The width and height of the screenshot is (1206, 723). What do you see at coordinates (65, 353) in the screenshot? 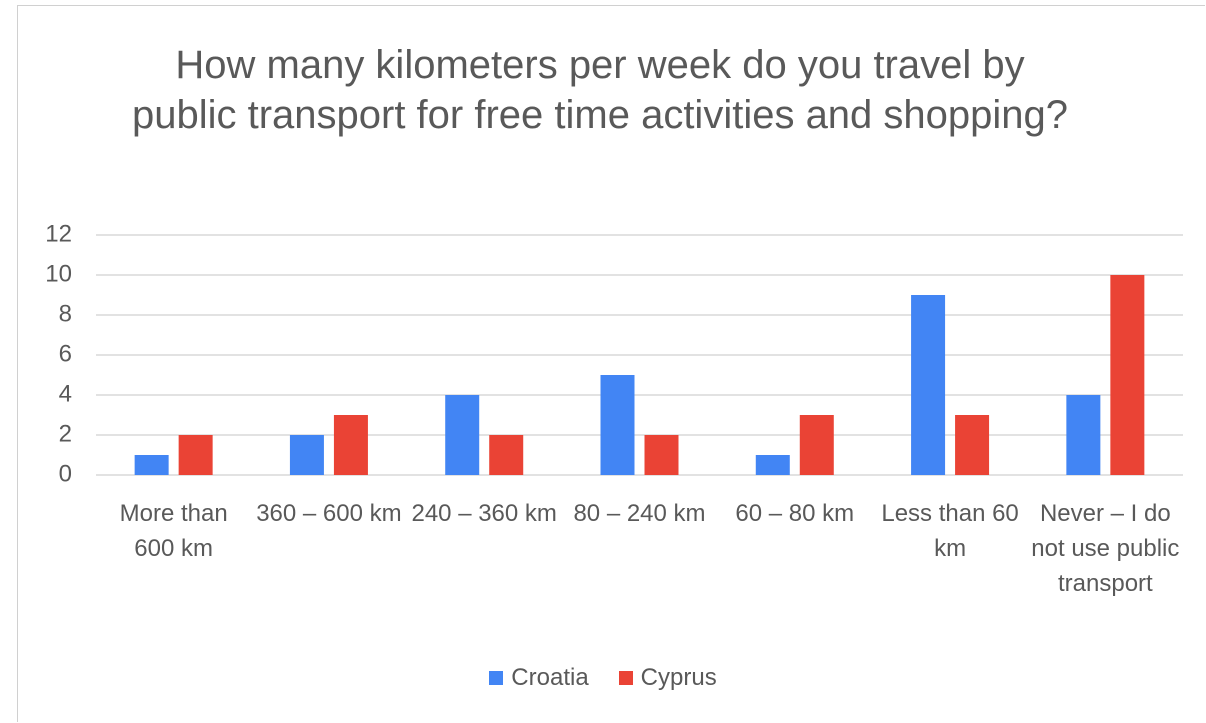
I see `y-tick-label: 6` at bounding box center [65, 353].